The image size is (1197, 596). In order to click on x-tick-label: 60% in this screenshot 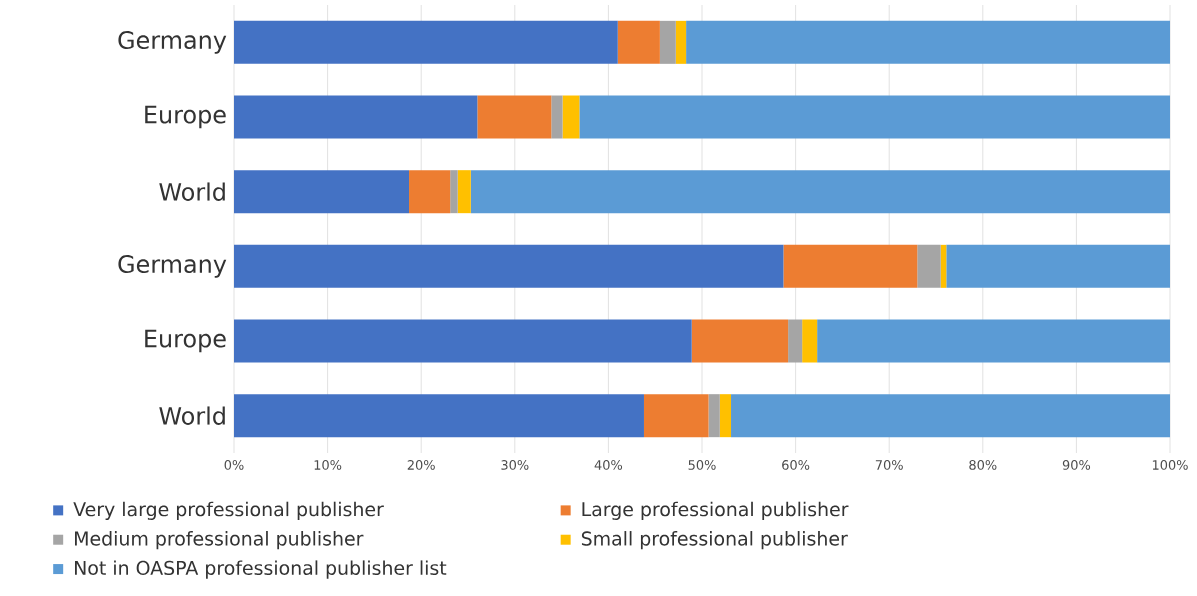, I will do `click(796, 465)`.